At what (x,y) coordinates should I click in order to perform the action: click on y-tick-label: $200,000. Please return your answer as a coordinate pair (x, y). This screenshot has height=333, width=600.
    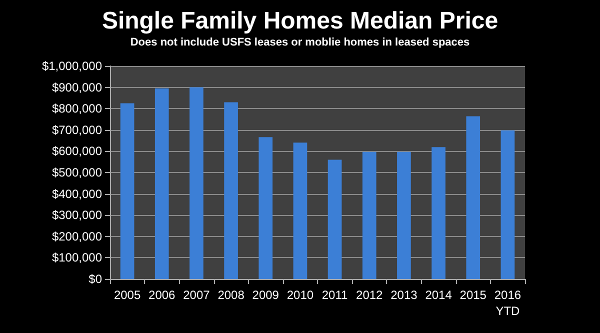
    Looking at the image, I should click on (77, 236).